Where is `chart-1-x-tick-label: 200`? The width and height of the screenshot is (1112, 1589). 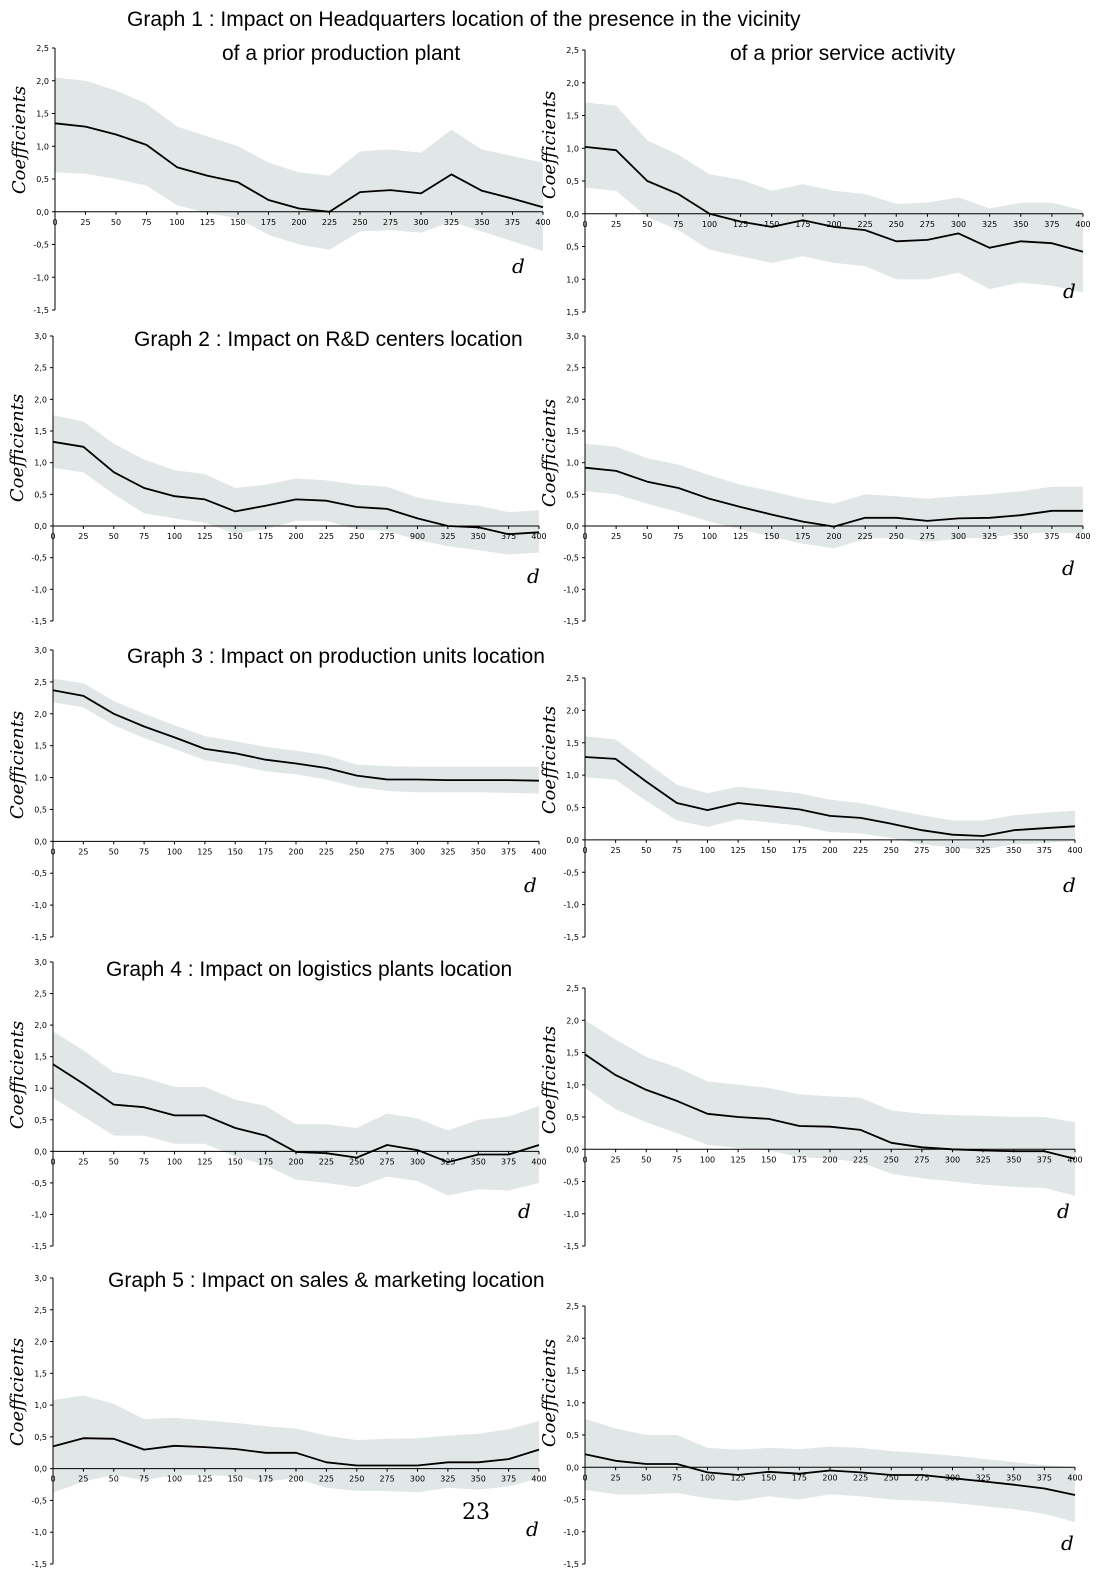 chart-1-x-tick-label: 200 is located at coordinates (833, 224).